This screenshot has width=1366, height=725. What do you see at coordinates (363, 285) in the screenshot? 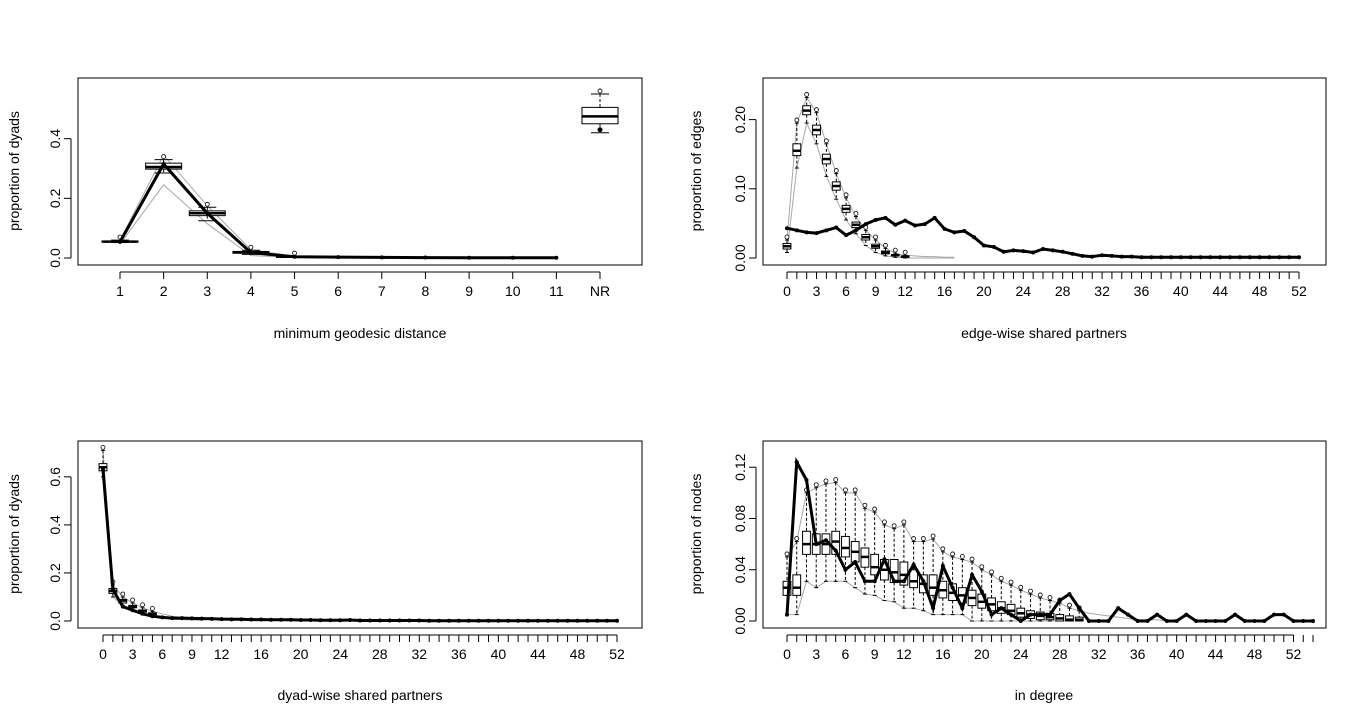
I see `x-axis: 1 2 3 4 5 6 7 8 9 10 11 NR` at bounding box center [363, 285].